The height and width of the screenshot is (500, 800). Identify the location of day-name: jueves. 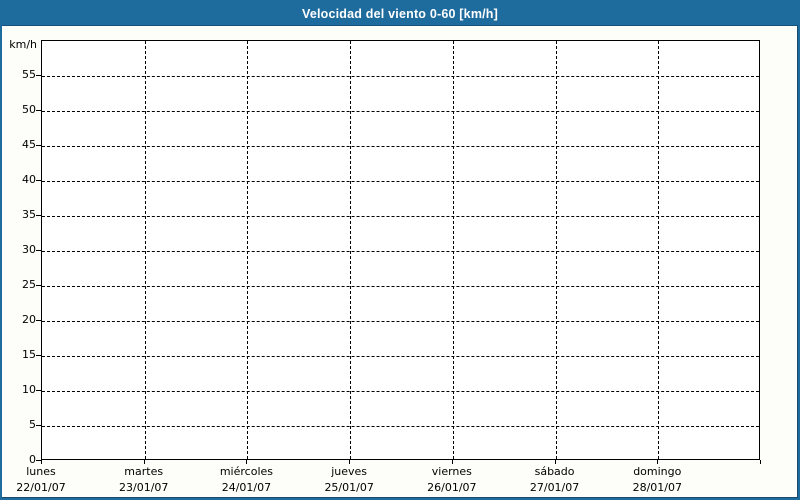
(349, 471).